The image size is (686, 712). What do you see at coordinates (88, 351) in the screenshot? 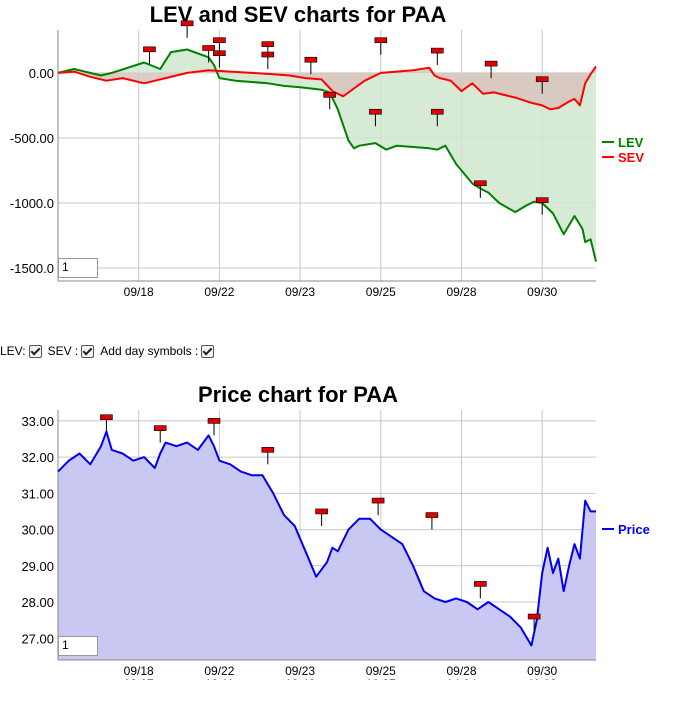
I see `sev-checkbox` at bounding box center [88, 351].